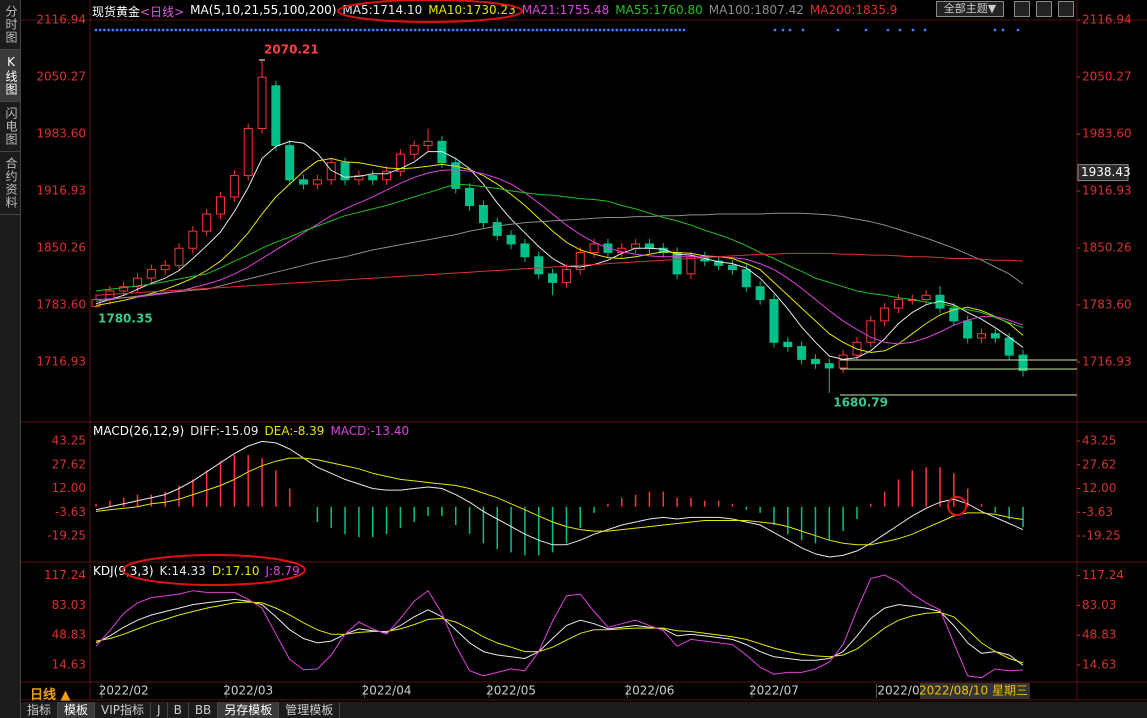 The width and height of the screenshot is (1147, 718). I want to click on bottom-tab: 管理模板, so click(310, 710).